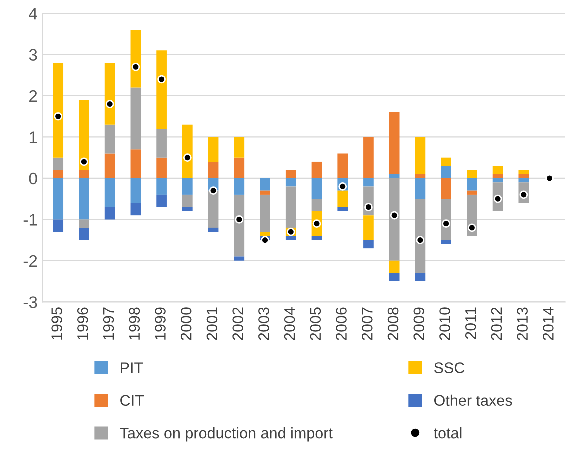 Image resolution: width=571 pixels, height=451 pixels. I want to click on legend-label: Other taxes, so click(473, 400).